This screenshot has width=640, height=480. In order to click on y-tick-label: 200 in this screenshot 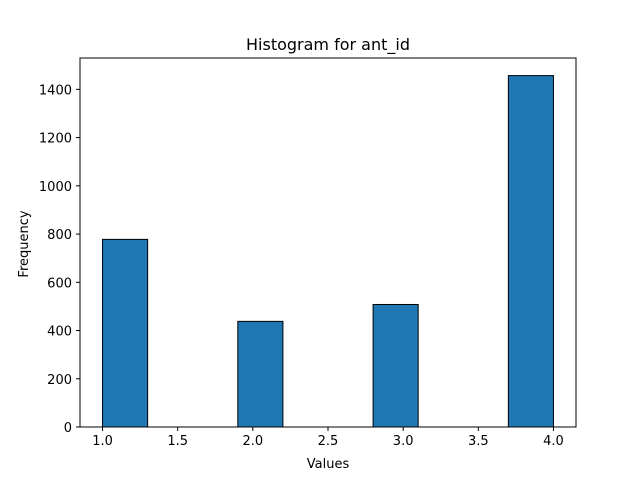, I will do `click(59, 380)`.